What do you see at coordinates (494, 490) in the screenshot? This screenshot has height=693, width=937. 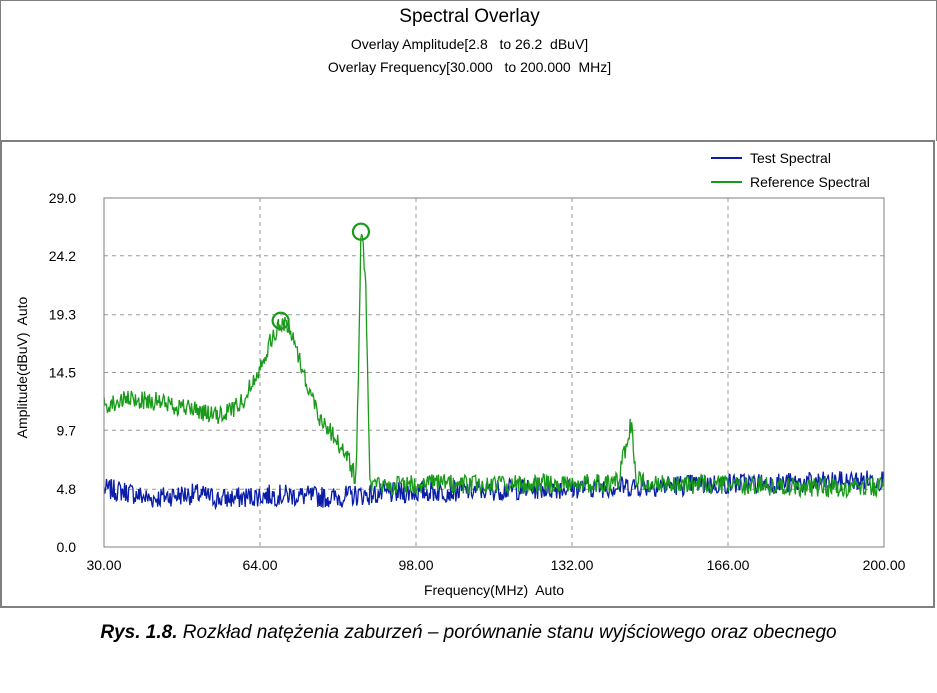 I see `series-line-test-spectral` at bounding box center [494, 490].